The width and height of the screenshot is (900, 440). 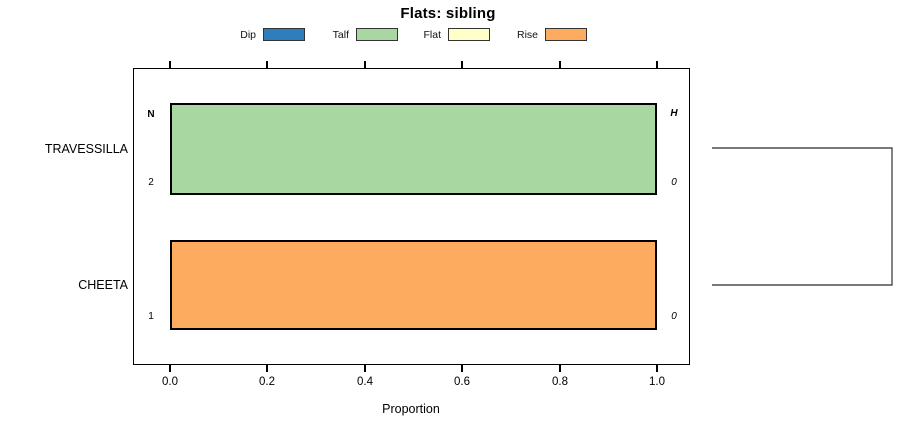 What do you see at coordinates (527, 34) in the screenshot?
I see `legend-label-rise: Rise` at bounding box center [527, 34].